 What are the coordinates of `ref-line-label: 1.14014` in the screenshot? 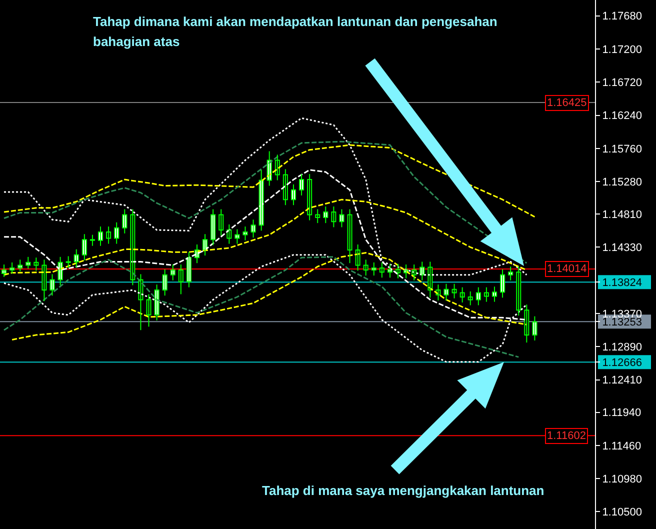 It's located at (567, 269).